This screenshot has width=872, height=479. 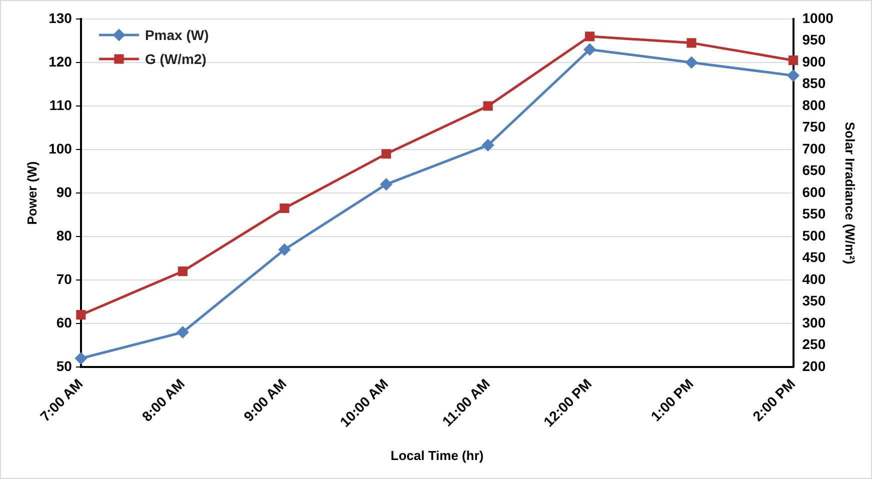 I want to click on y2-tick-label: 350, so click(x=814, y=300).